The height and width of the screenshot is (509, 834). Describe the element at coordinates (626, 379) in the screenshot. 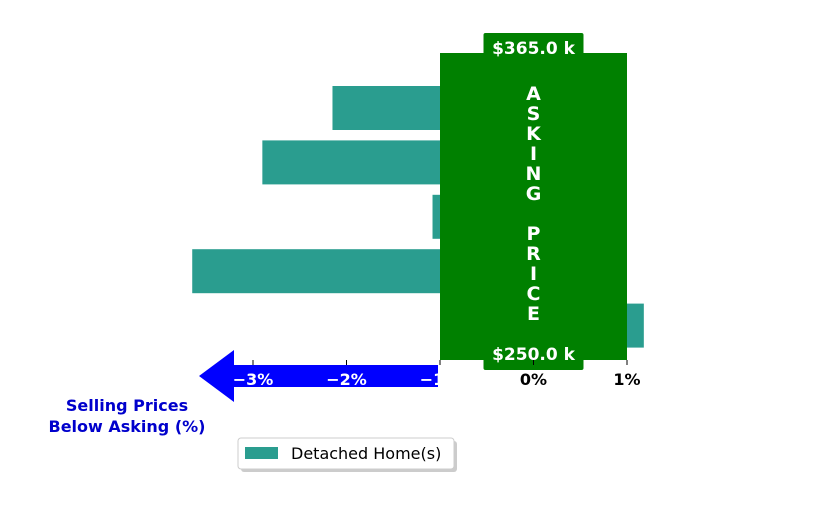

I see `x-tick-label-4: 1%` at that location.